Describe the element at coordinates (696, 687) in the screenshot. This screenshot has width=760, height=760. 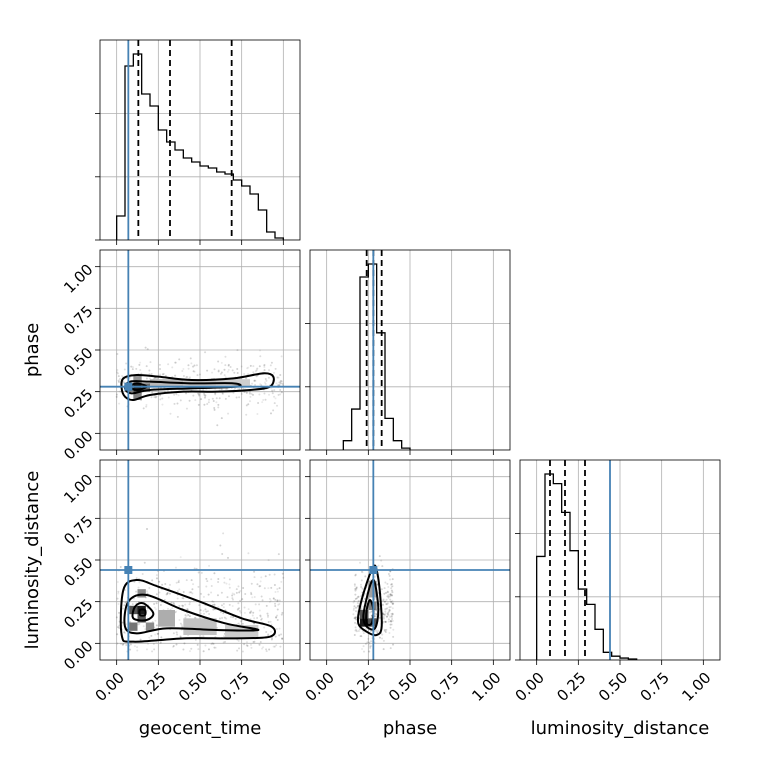
I see `x-tick-label: 1.00` at that location.